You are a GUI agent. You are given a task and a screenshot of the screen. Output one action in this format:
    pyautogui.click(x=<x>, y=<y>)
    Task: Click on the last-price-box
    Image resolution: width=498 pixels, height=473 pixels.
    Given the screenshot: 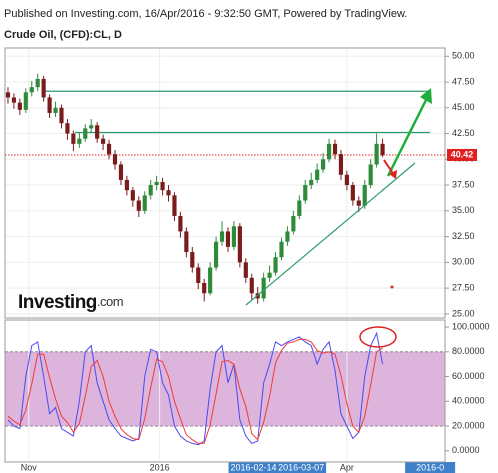 What is the action you would take?
    pyautogui.click(x=462, y=154)
    